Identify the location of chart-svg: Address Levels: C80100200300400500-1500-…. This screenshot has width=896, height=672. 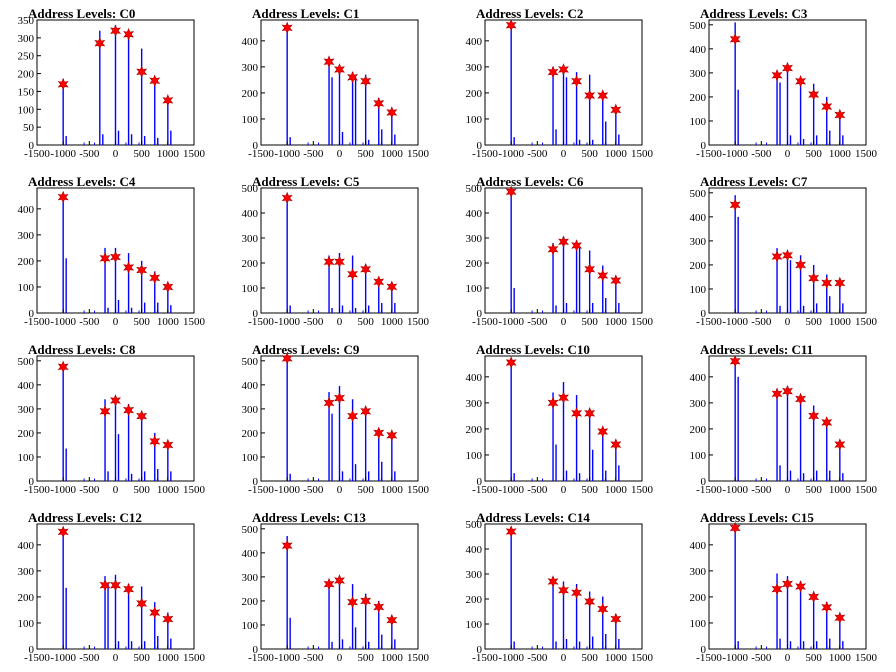
(112, 419).